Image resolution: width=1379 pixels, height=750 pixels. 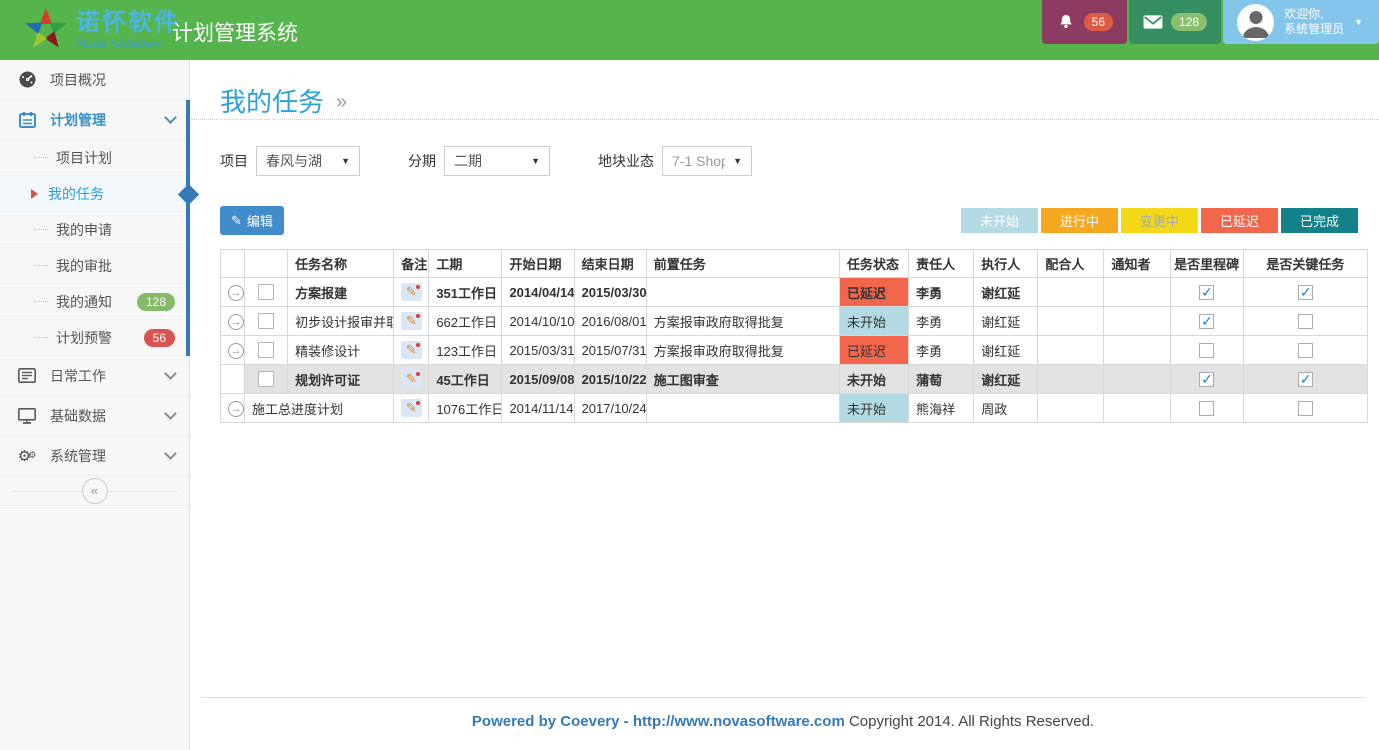 I want to click on brand-name-cn: 诺怀软件, so click(x=128, y=22).